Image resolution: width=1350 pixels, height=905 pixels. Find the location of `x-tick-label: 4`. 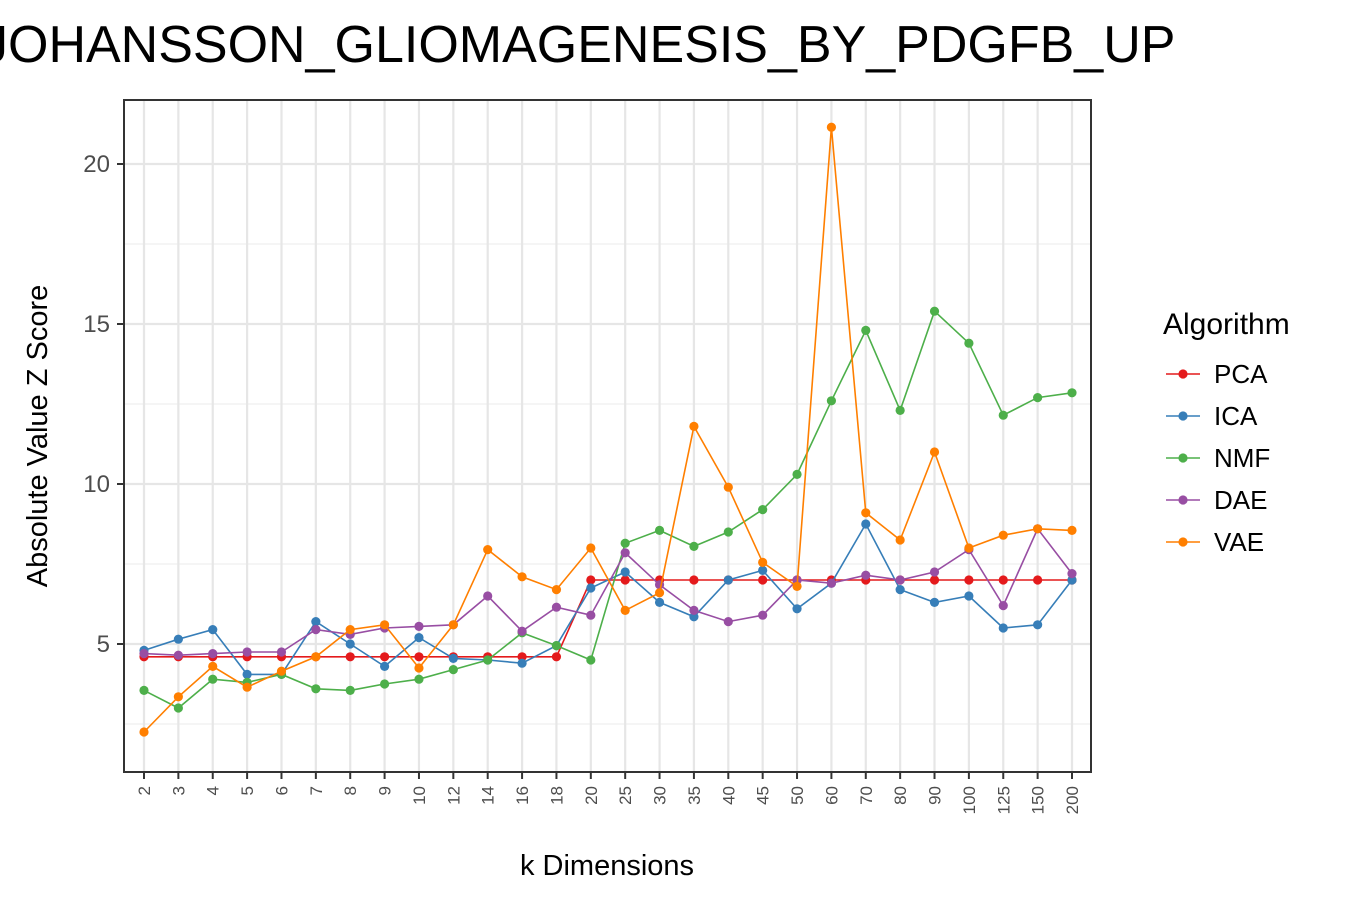

x-tick-label: 4 is located at coordinates (213, 790).